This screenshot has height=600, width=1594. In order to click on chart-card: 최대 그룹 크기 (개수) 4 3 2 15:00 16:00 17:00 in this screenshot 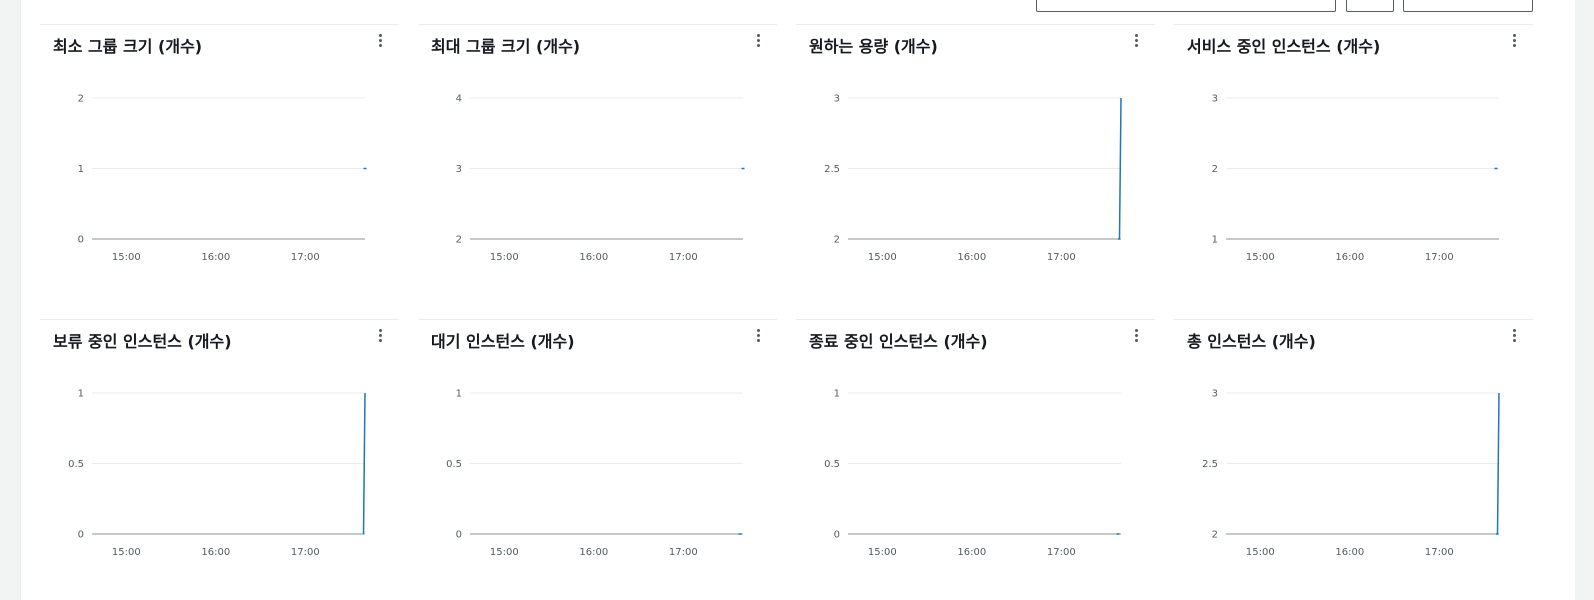, I will do `click(597, 164)`.